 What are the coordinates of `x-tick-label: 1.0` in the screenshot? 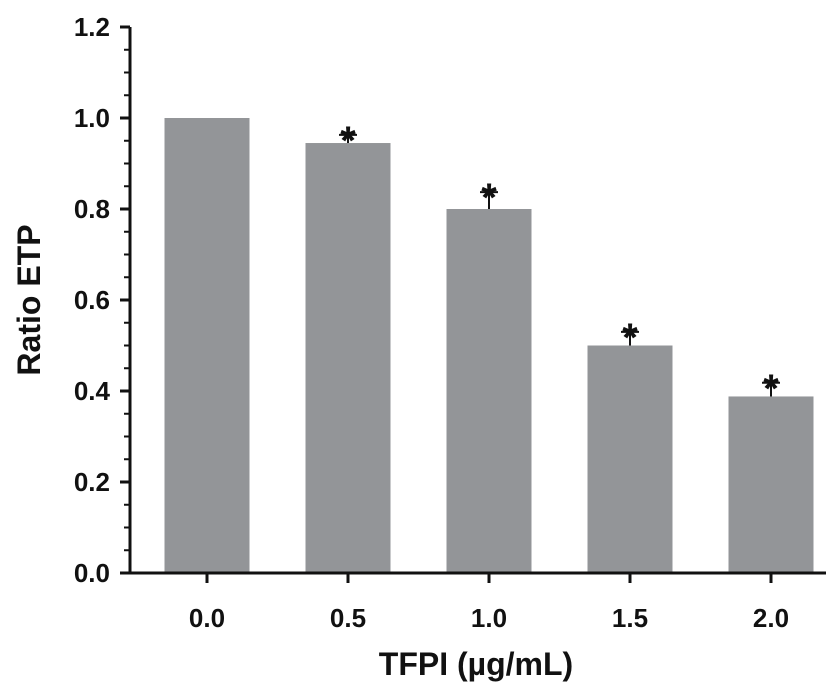 It's located at (489, 618).